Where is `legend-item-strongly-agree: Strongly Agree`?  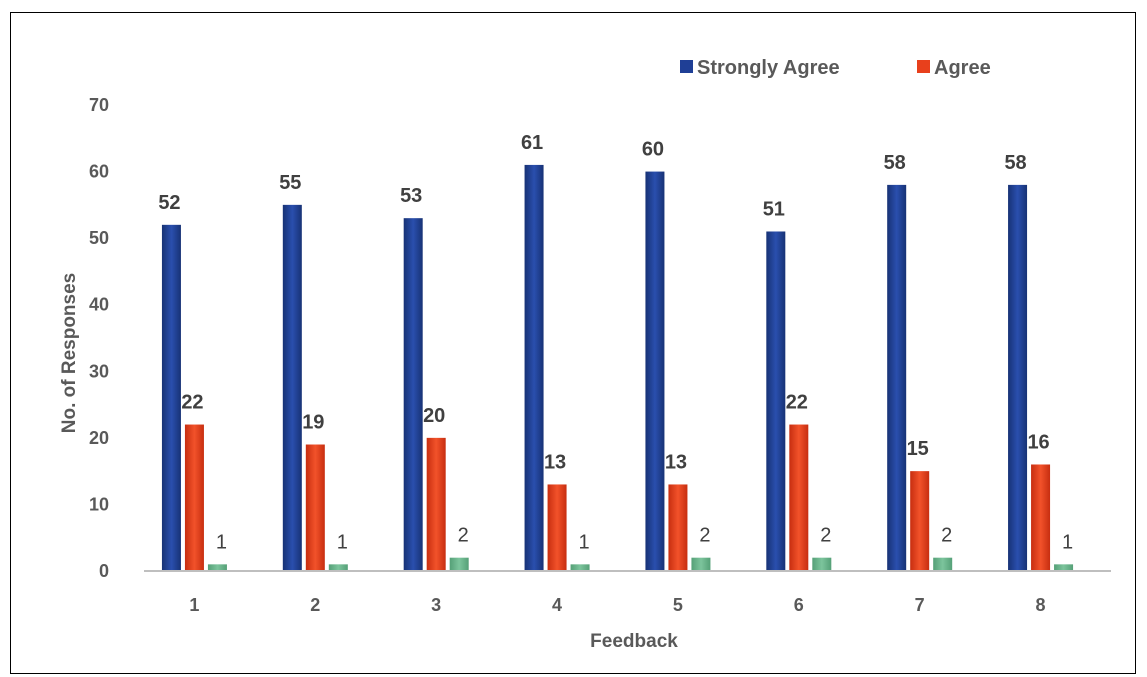 legend-item-strongly-agree: Strongly Agree is located at coordinates (760, 68).